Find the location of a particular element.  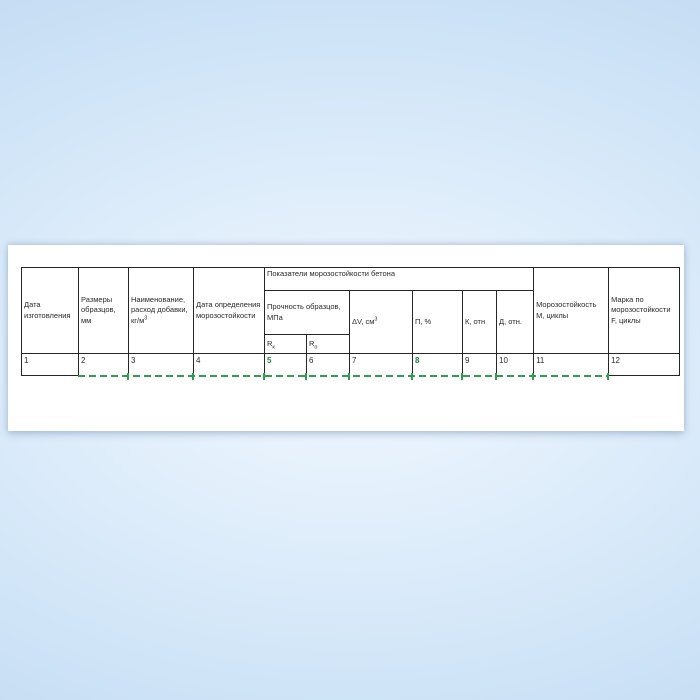

group-header-frost-indicators: Показатели морозостойкости бетона is located at coordinates (399, 279).